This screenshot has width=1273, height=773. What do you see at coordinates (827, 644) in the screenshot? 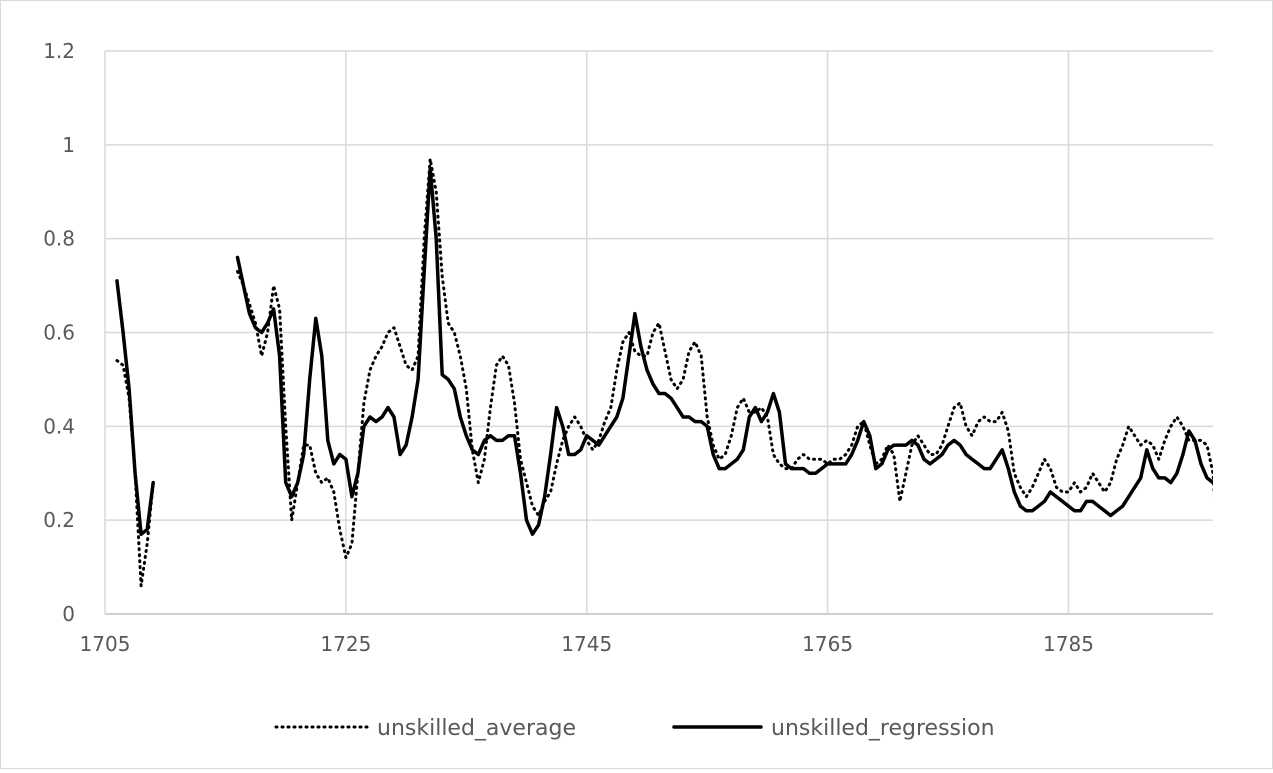
I see `x-tick-label: 1765` at bounding box center [827, 644].